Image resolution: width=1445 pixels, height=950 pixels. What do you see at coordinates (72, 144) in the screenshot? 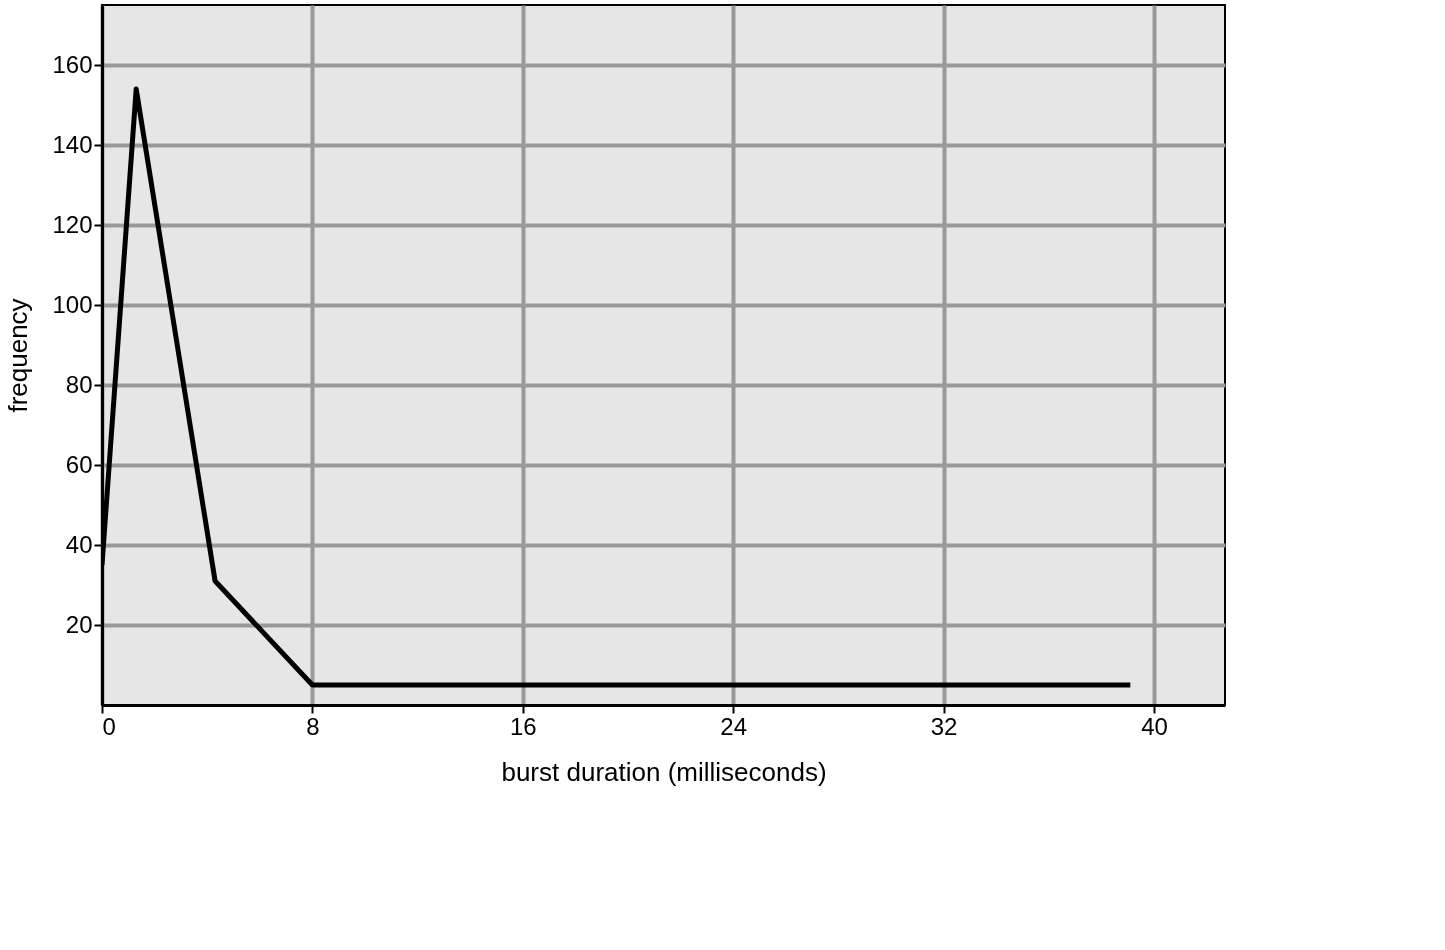
I see `y-tick-label: 140` at bounding box center [72, 144].